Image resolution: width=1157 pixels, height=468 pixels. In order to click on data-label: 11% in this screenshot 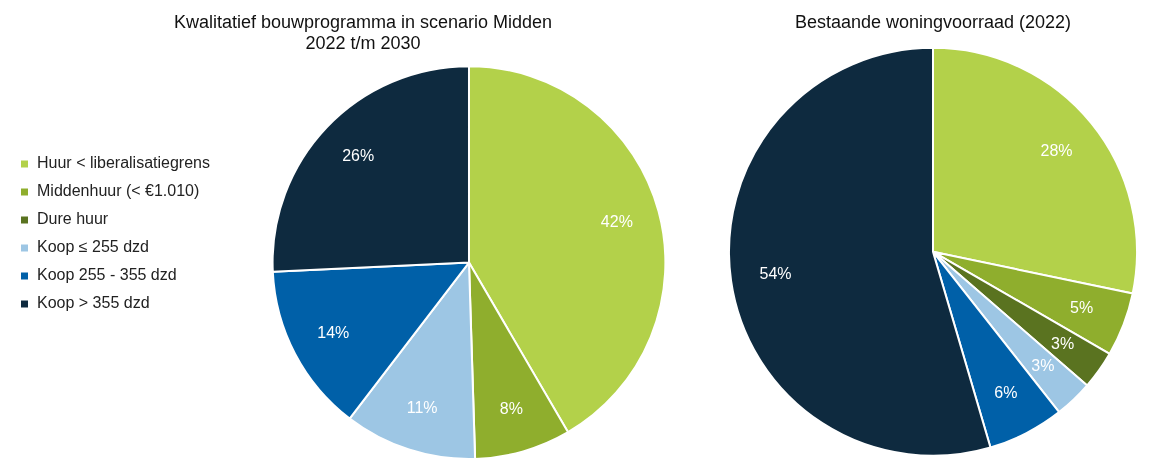, I will do `click(422, 407)`.